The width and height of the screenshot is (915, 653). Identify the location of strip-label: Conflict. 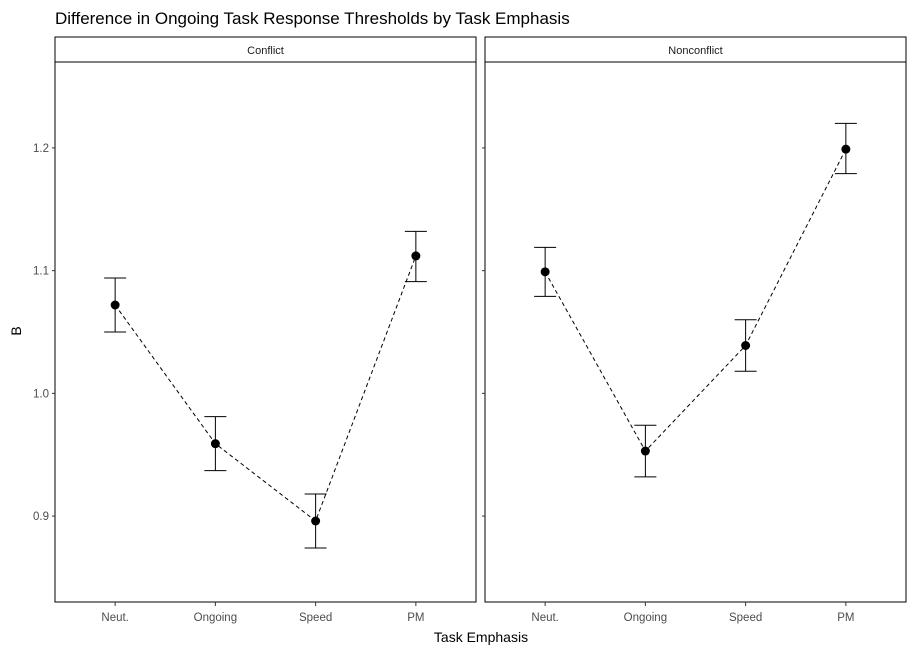
(265, 51).